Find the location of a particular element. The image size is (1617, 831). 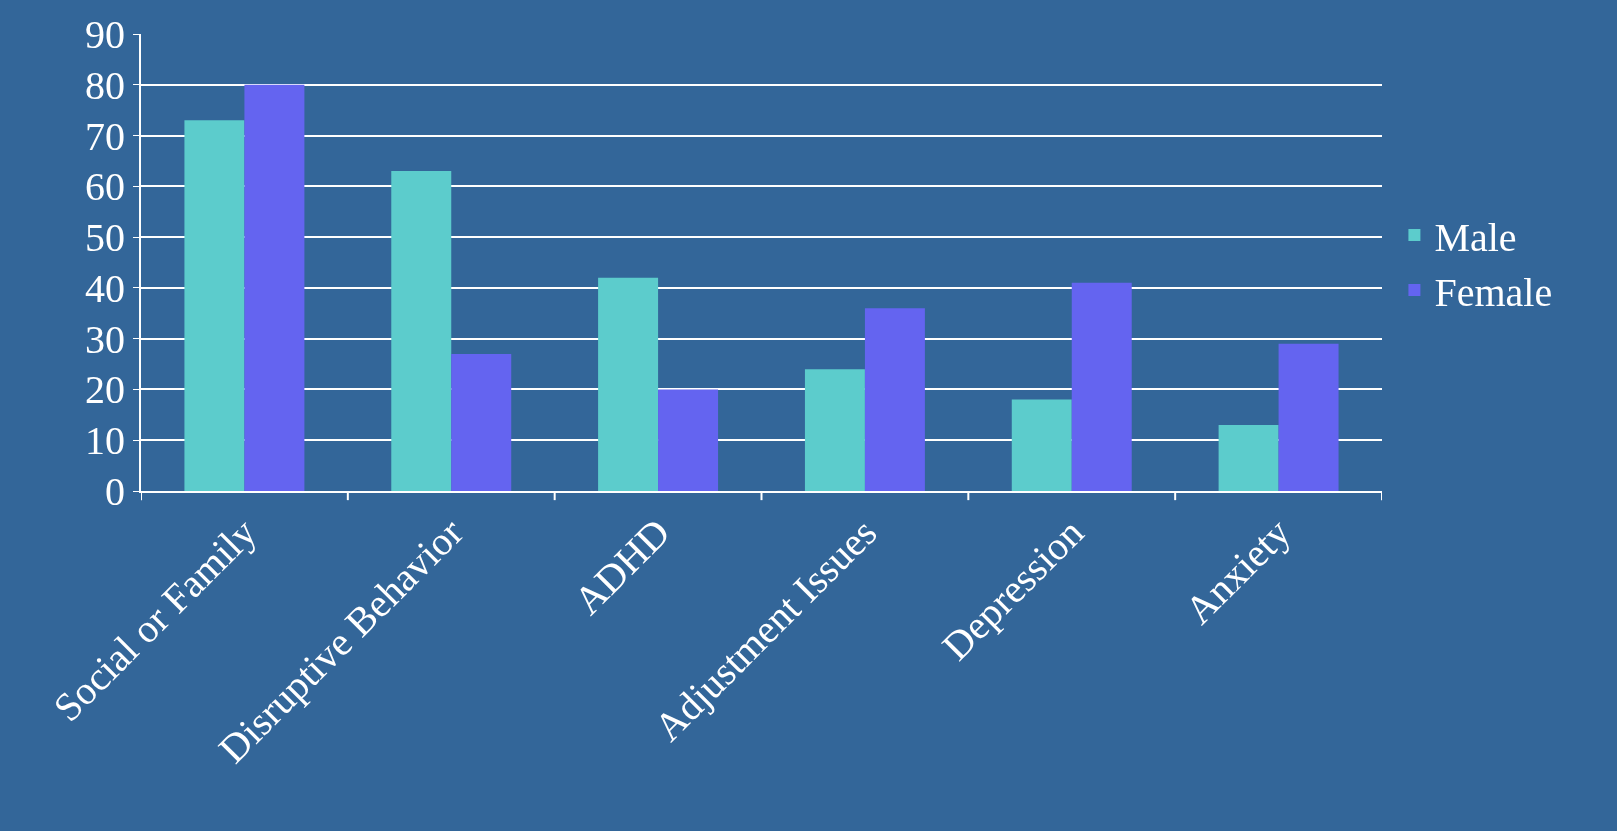

y-tick-label: 40 is located at coordinates (105, 288).